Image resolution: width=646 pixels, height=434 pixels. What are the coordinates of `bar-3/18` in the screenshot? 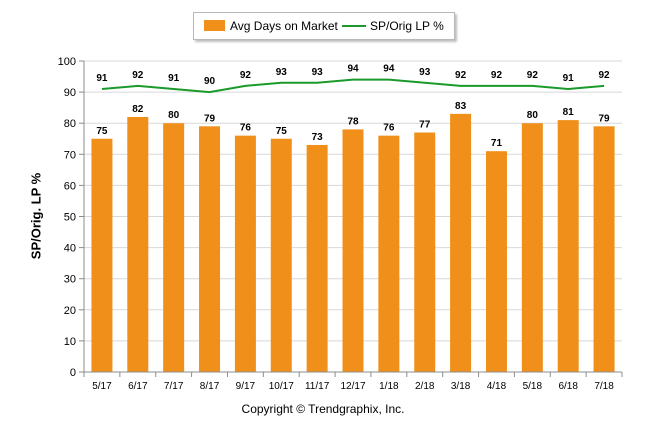 It's located at (461, 243).